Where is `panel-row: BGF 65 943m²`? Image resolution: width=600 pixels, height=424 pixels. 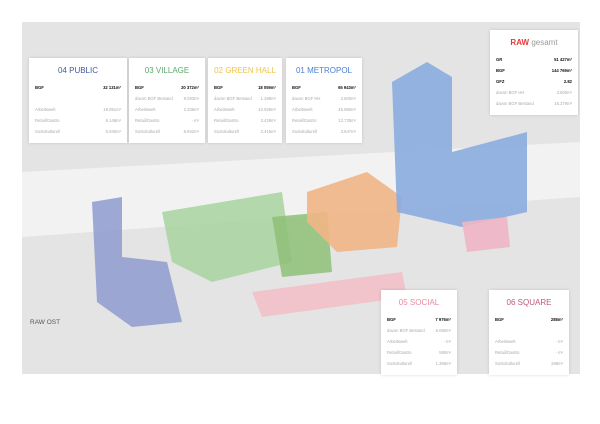 panel-row: BGF 65 943m² is located at coordinates (324, 87).